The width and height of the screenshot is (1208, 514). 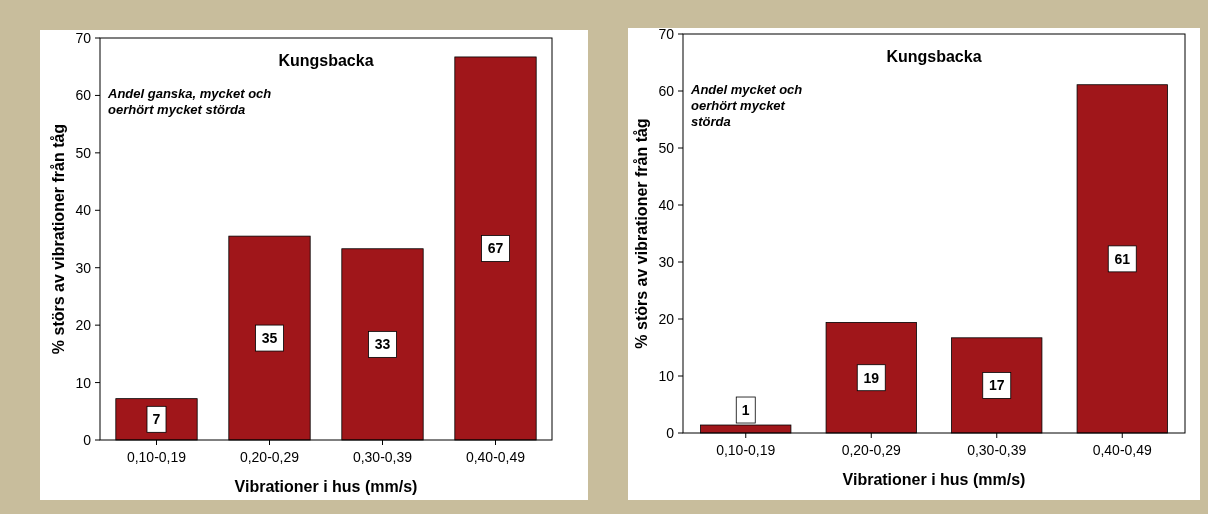 I want to click on data-label: 61, so click(x=1122, y=258).